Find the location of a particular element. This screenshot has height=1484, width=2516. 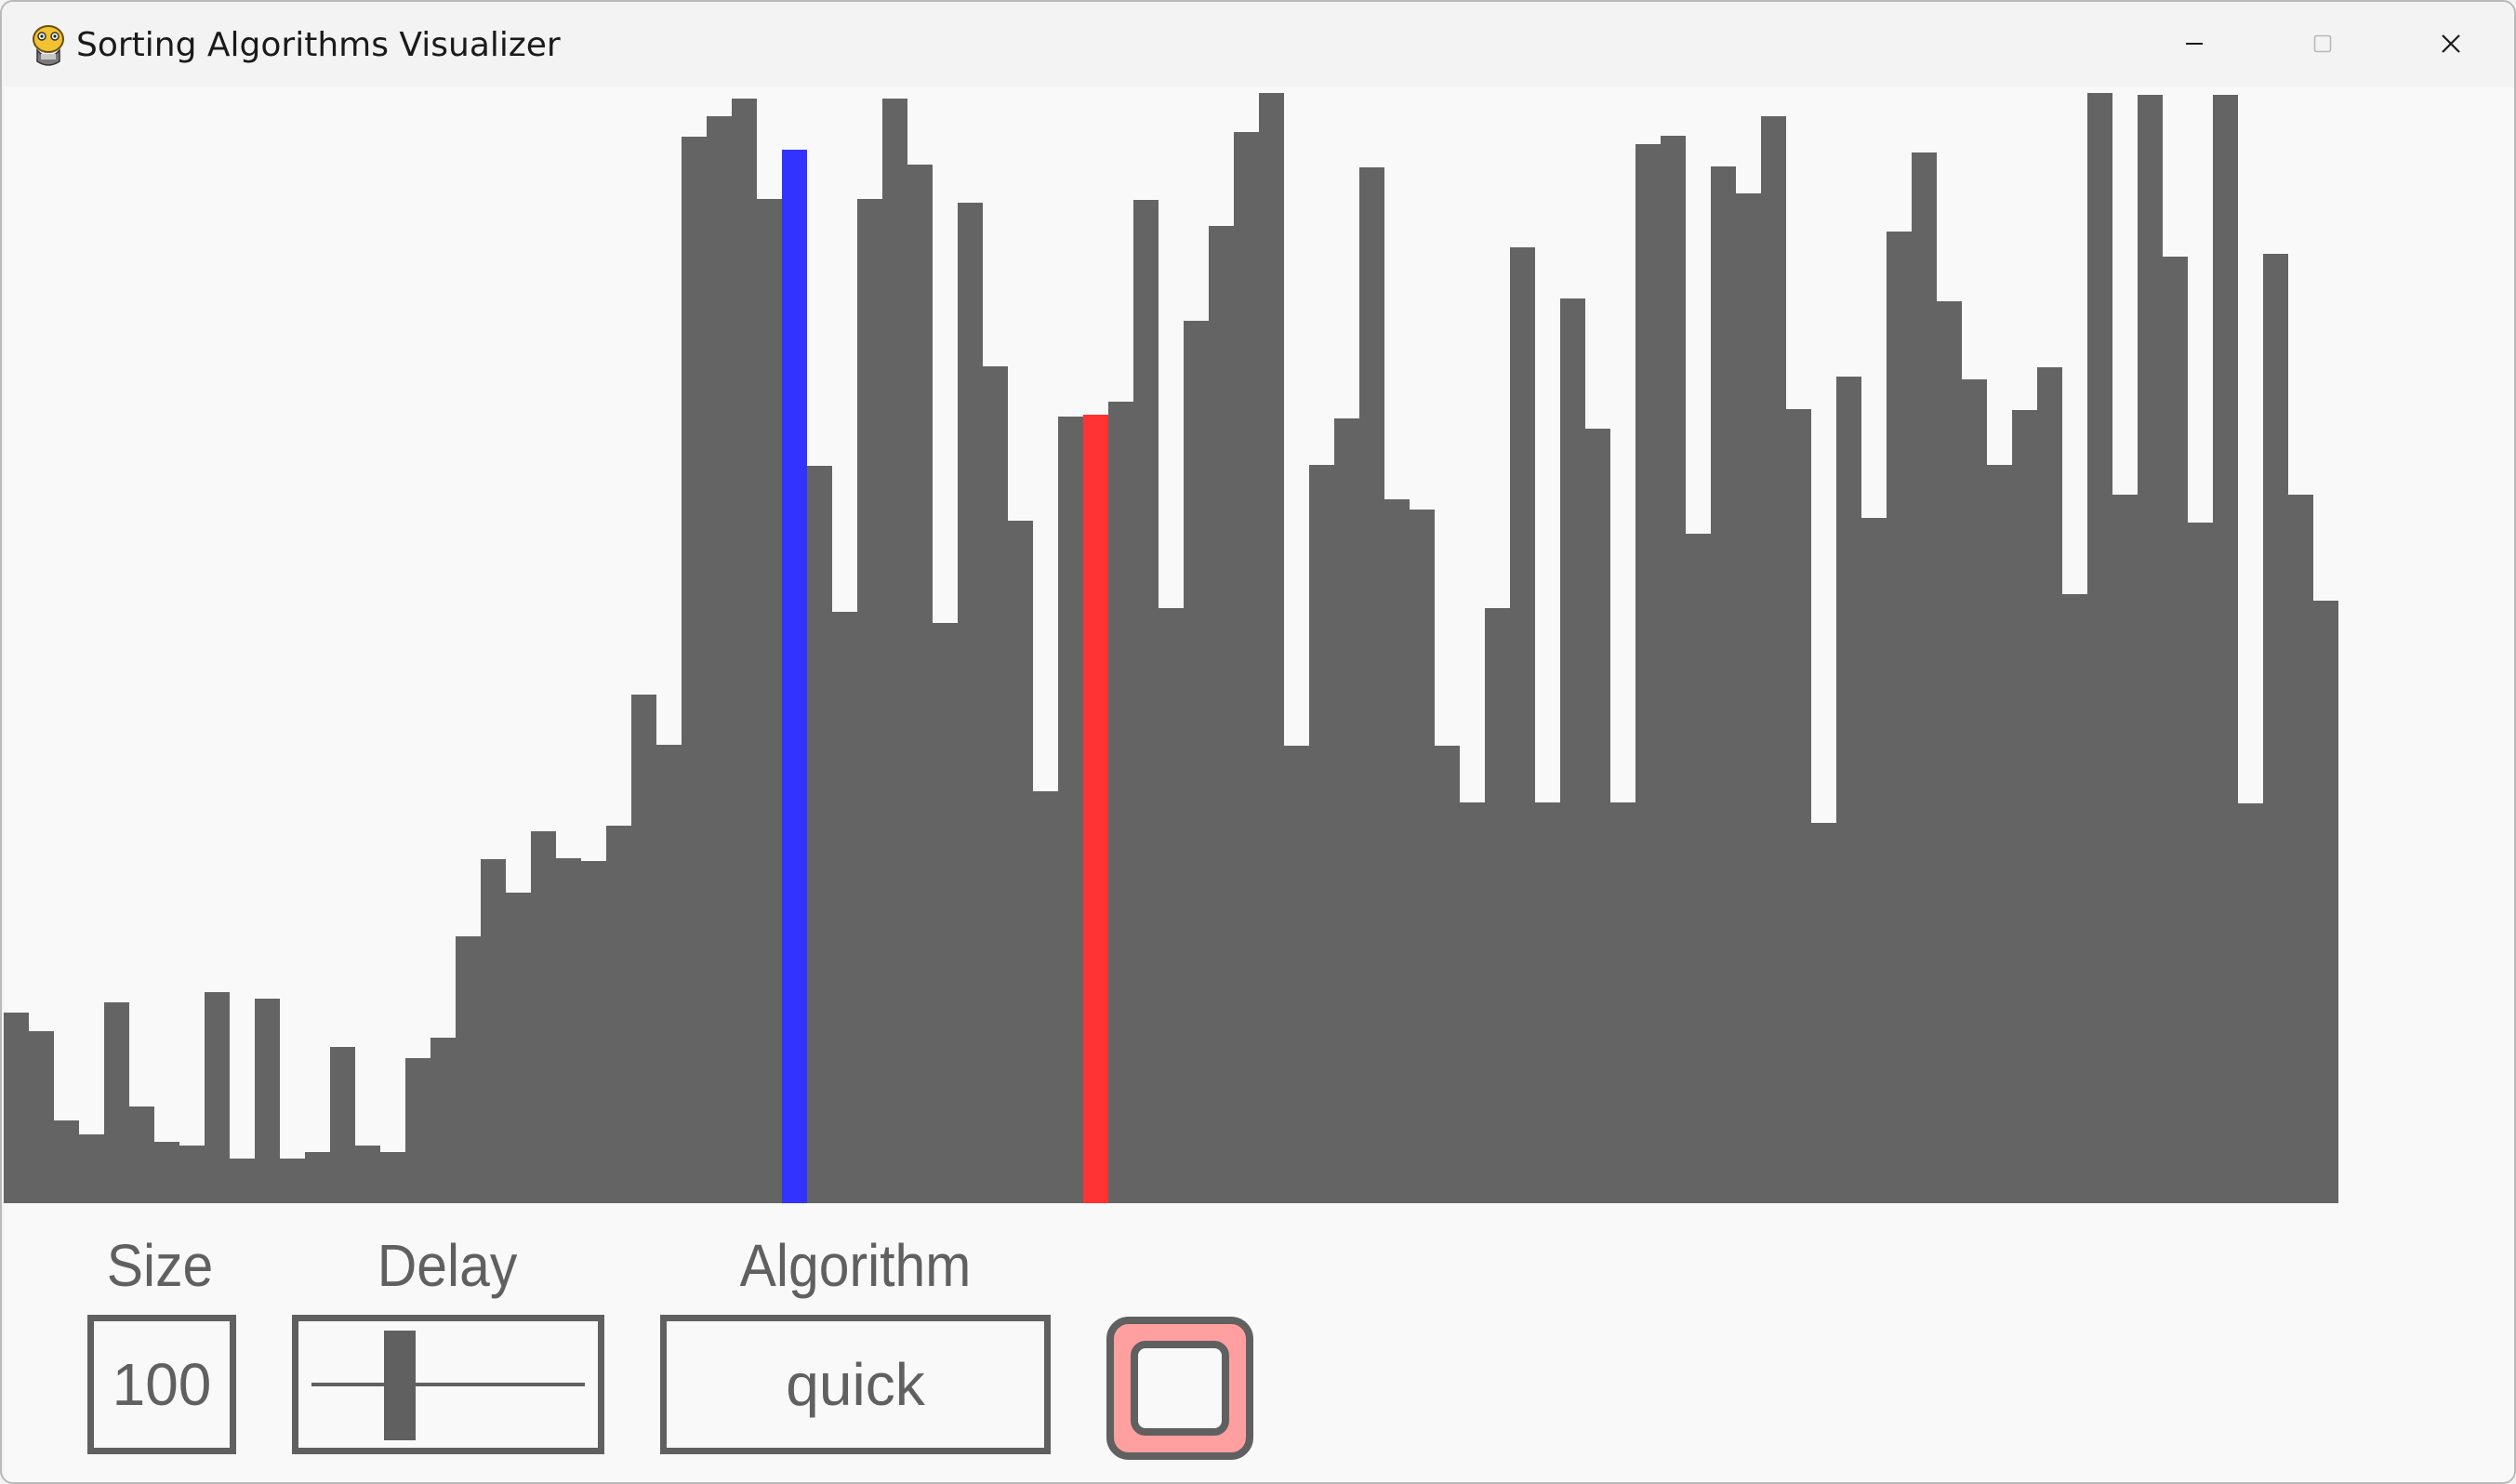

window-title: Sorting Algorithms Visualizer is located at coordinates (319, 45).